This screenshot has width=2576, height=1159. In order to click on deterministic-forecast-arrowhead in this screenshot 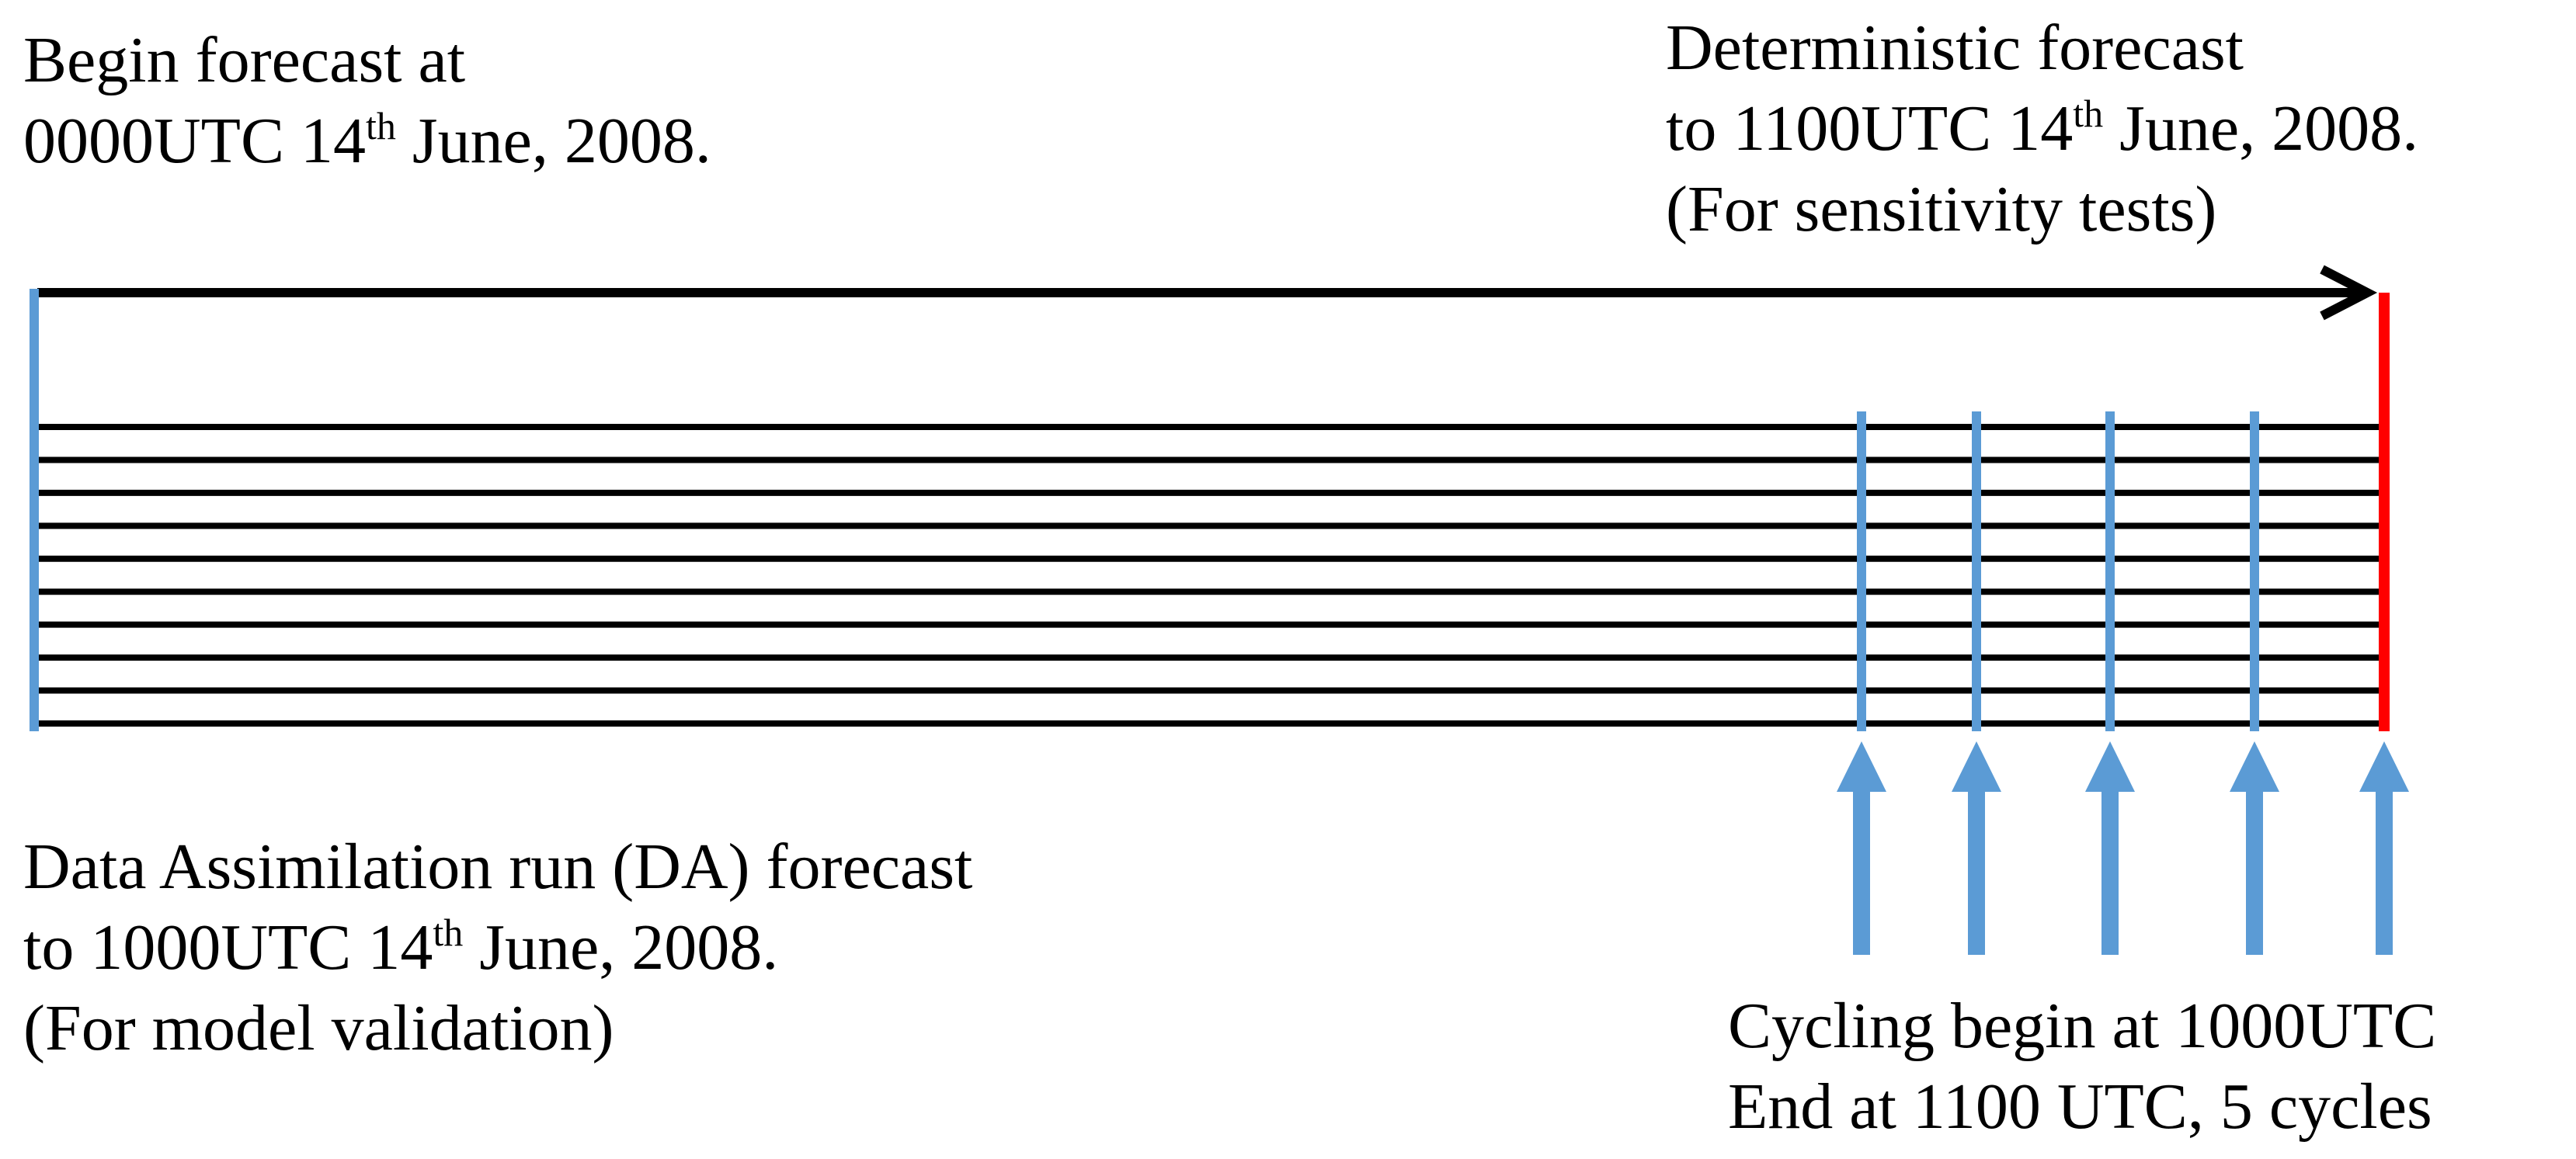, I will do `click(2349, 293)`.